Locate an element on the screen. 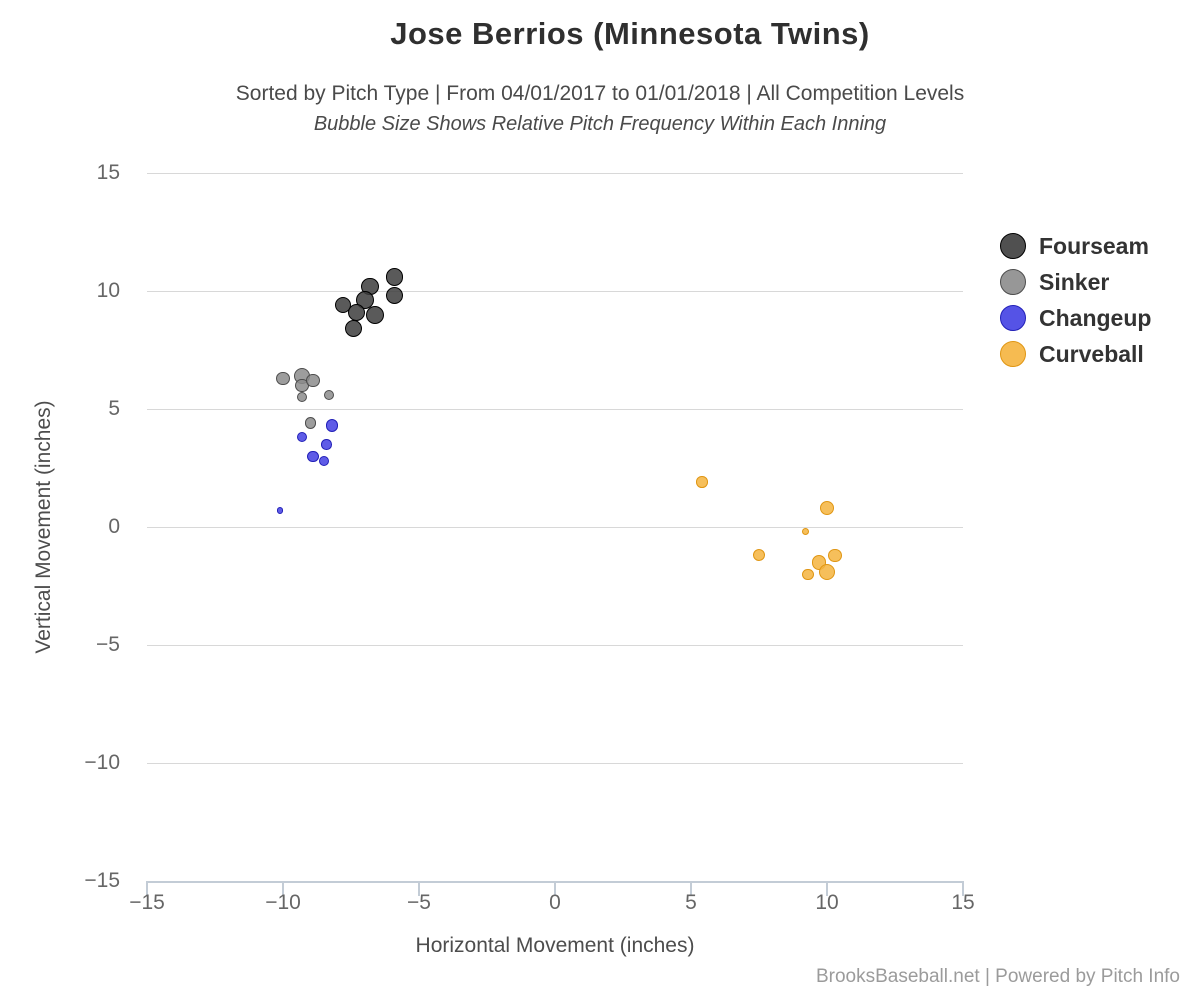 The image size is (1200, 1000). legend-marker-fourseam-icon is located at coordinates (1013, 246).